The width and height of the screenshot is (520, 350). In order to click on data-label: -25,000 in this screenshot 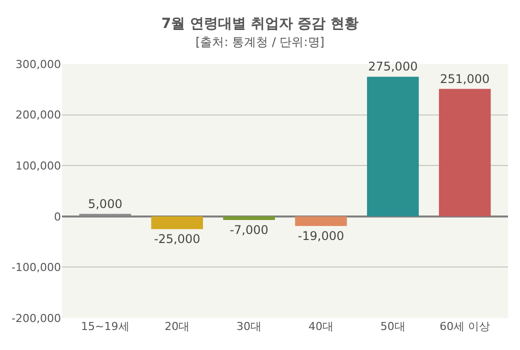, I will do `click(177, 239)`.